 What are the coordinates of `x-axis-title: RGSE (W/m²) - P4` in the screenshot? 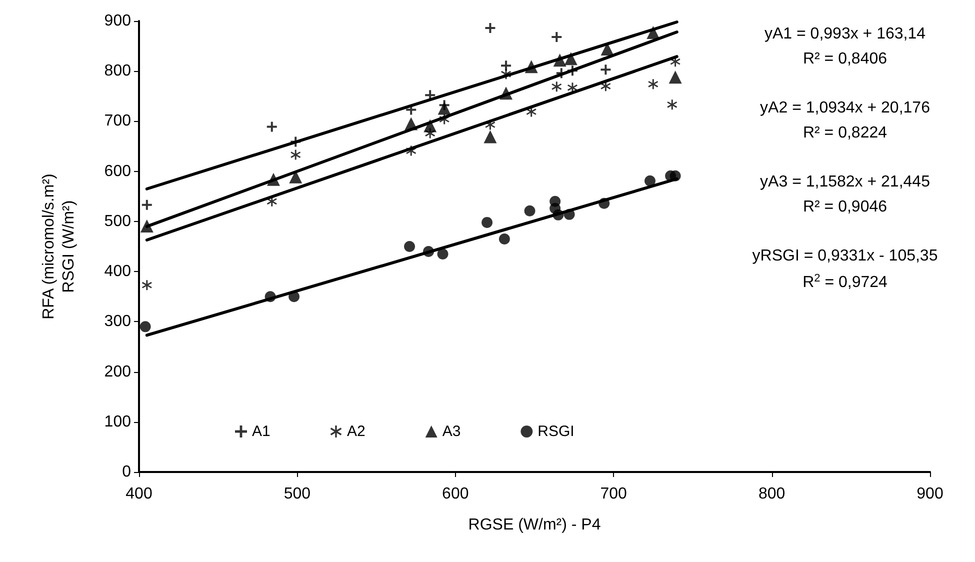 It's located at (534, 525).